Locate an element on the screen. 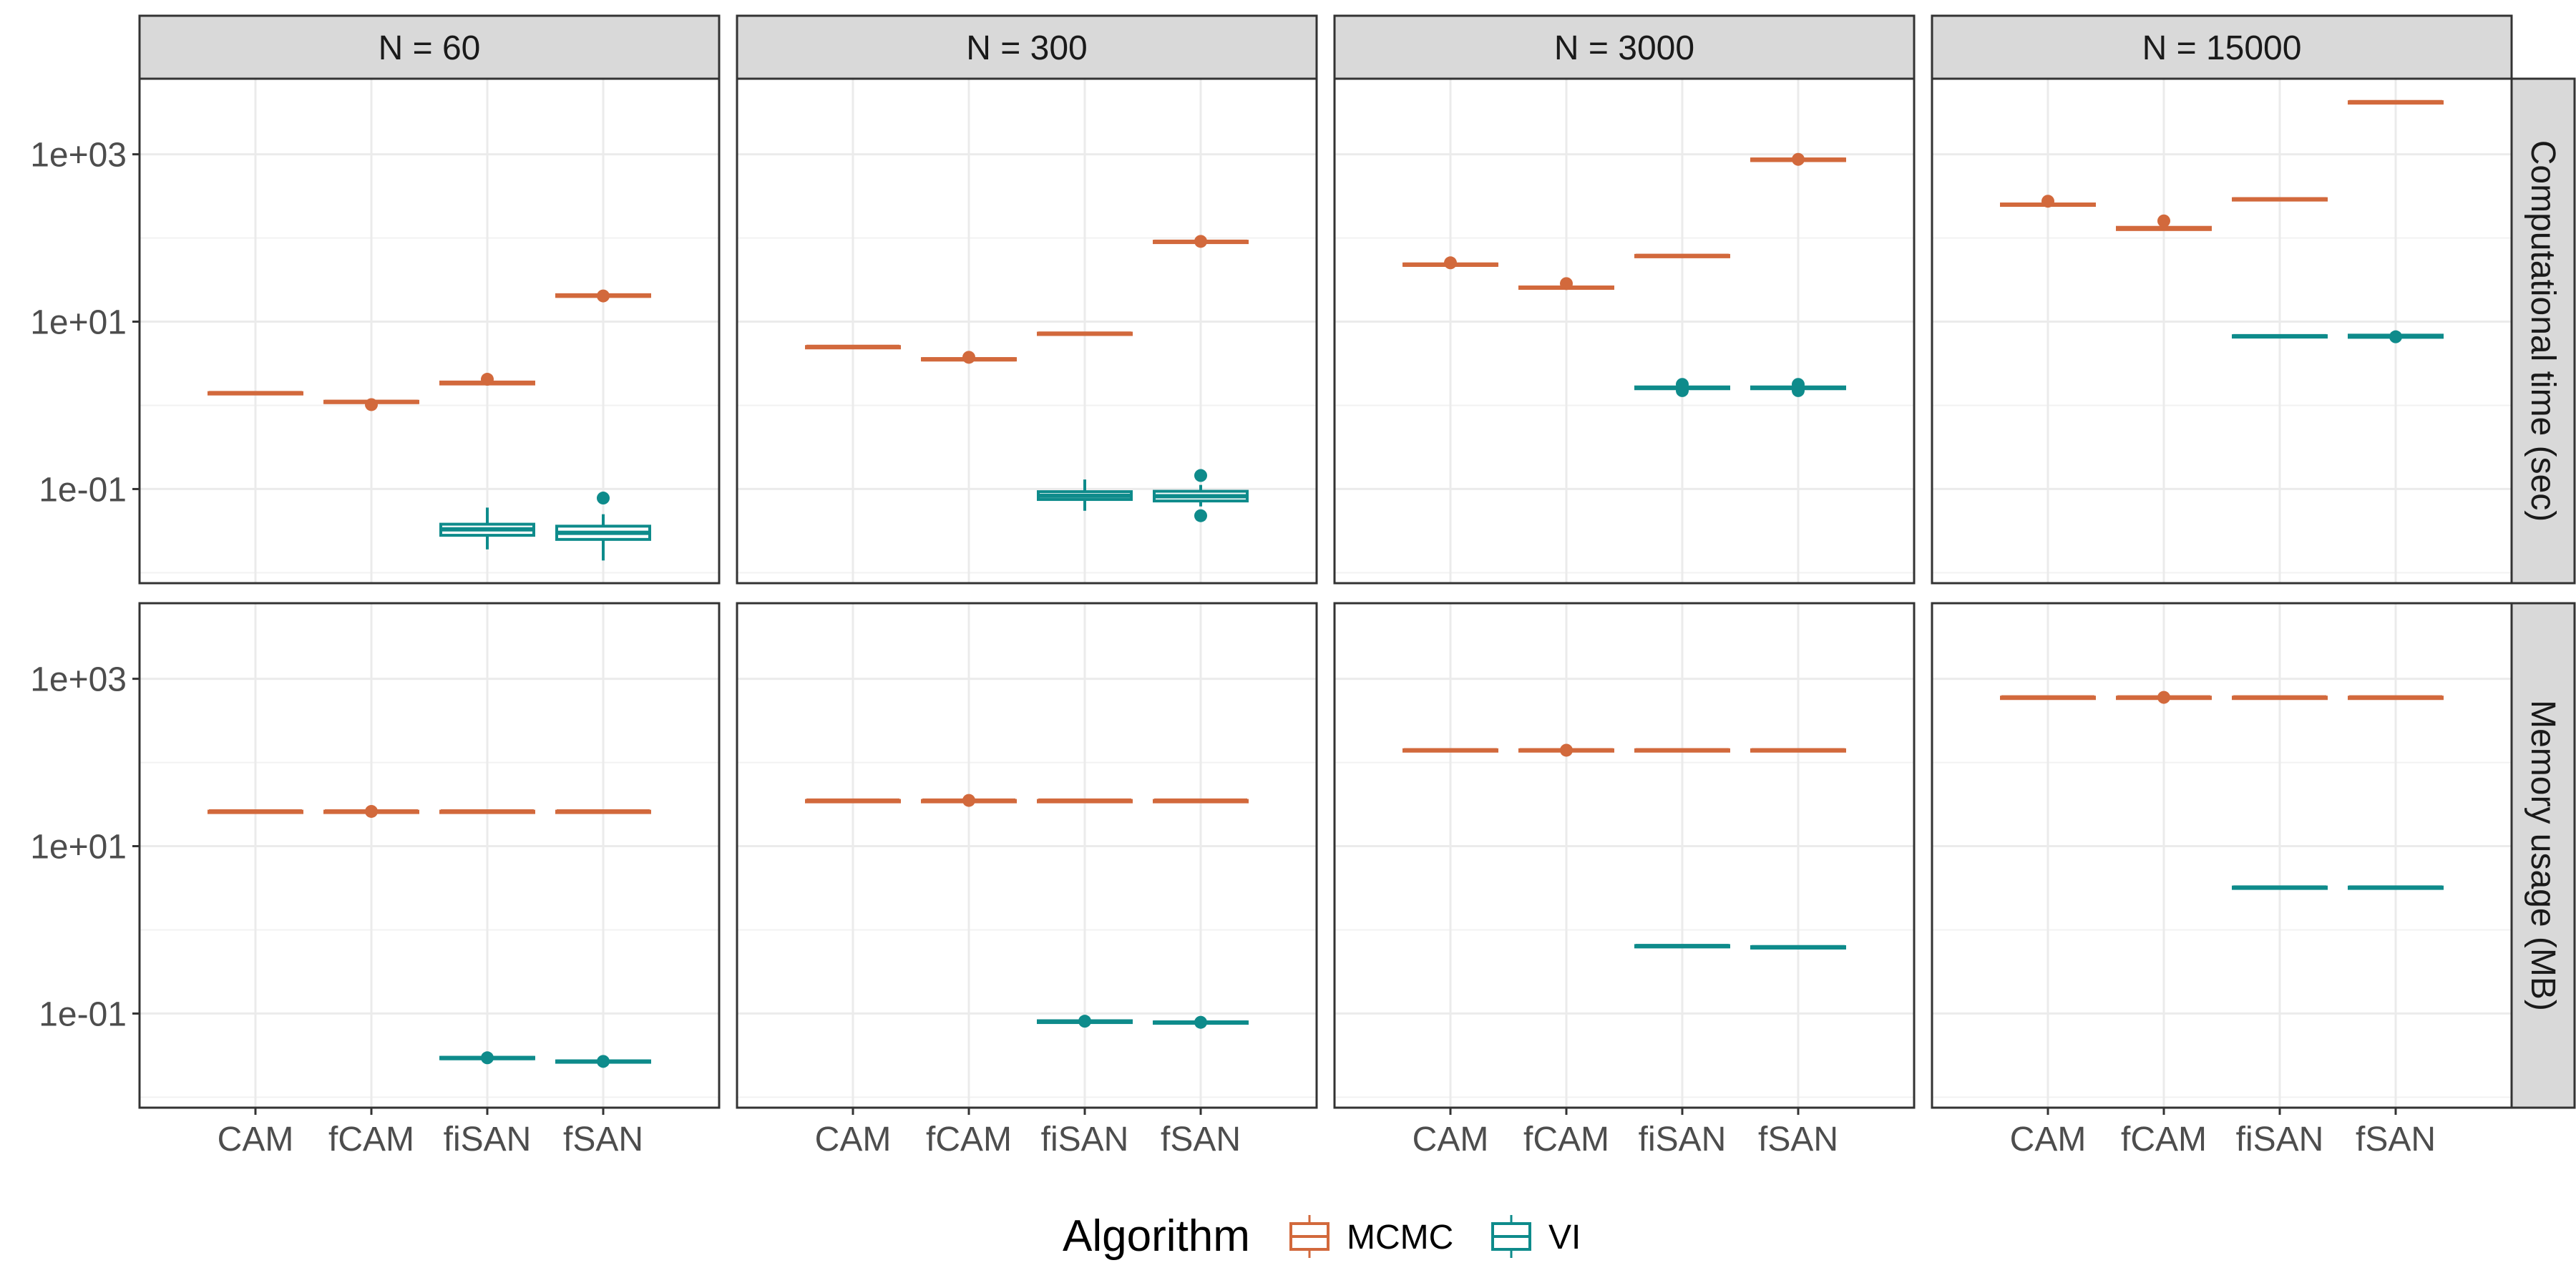 This screenshot has height=1288, width=2576. legend-title: Algorithm is located at coordinates (1156, 1236).